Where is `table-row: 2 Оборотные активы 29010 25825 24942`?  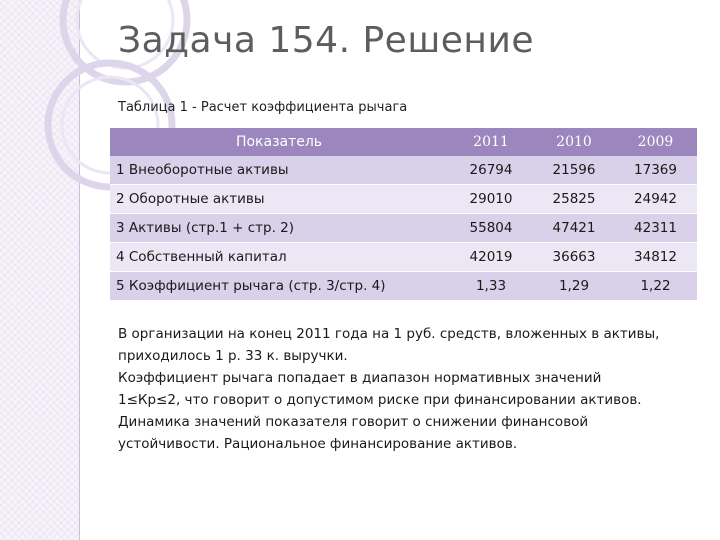 table-row: 2 Оборотные активы 29010 25825 24942 is located at coordinates (403, 199).